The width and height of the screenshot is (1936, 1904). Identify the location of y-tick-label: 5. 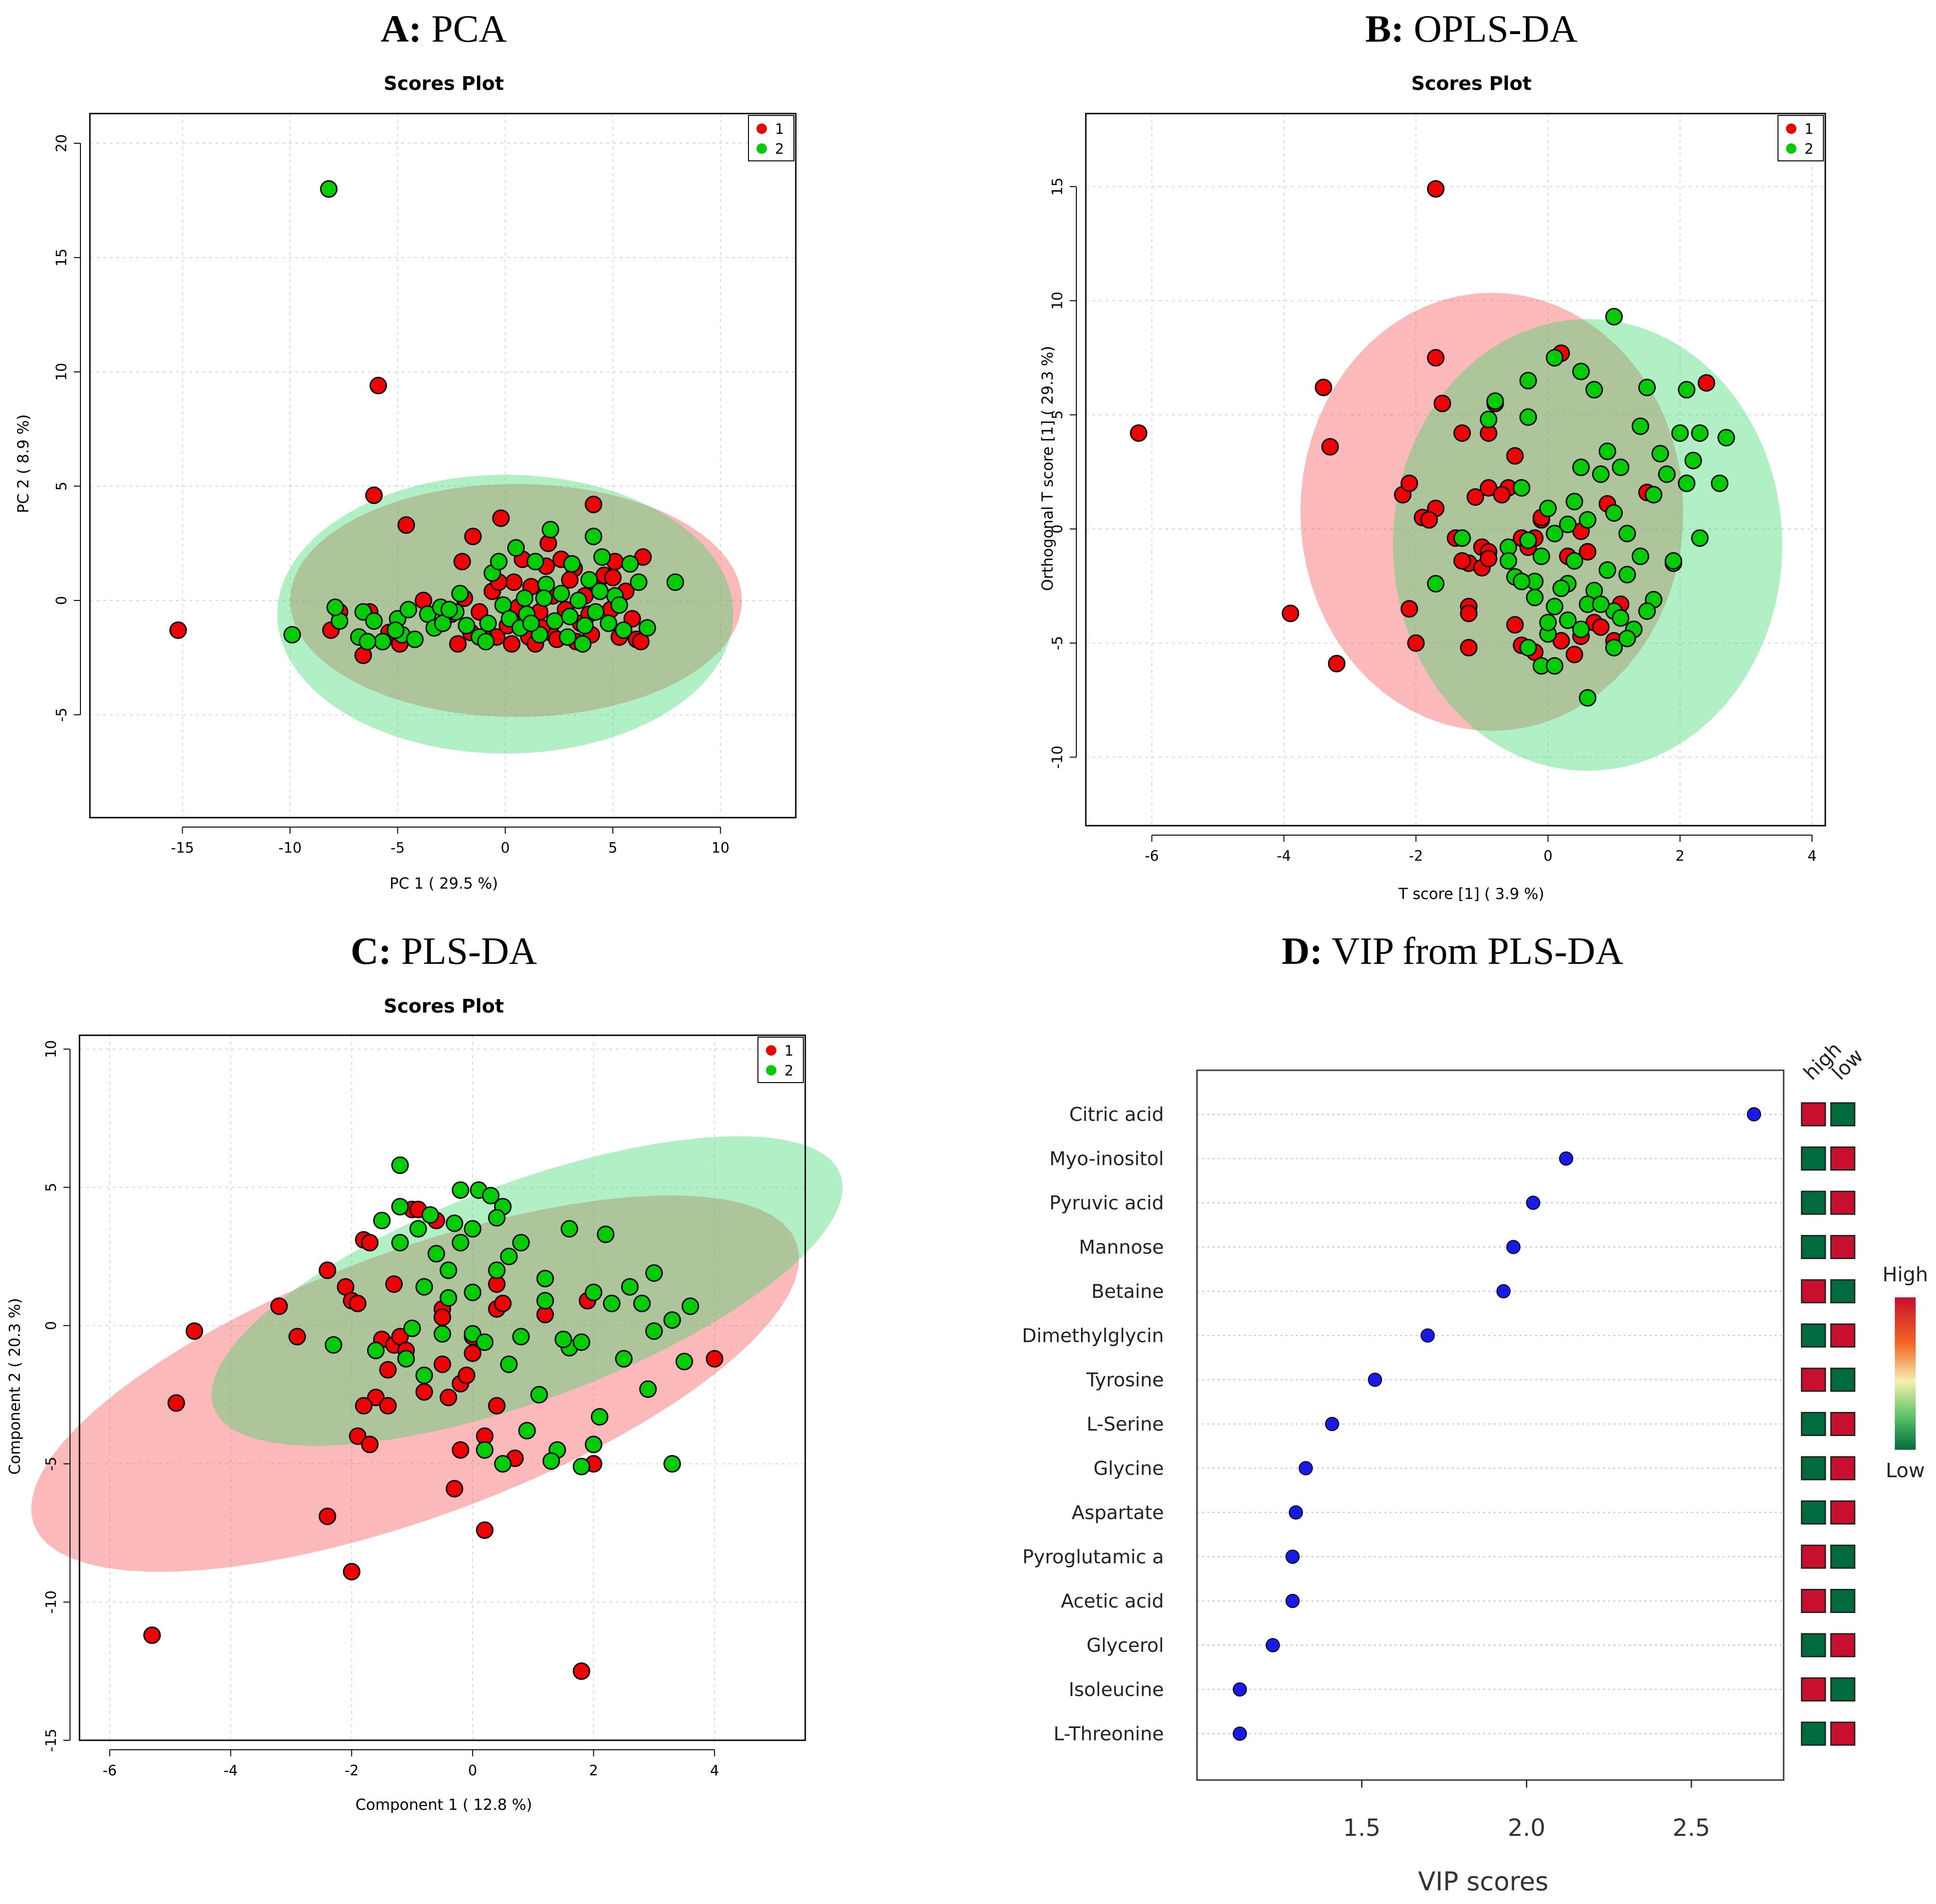
(1057, 414).